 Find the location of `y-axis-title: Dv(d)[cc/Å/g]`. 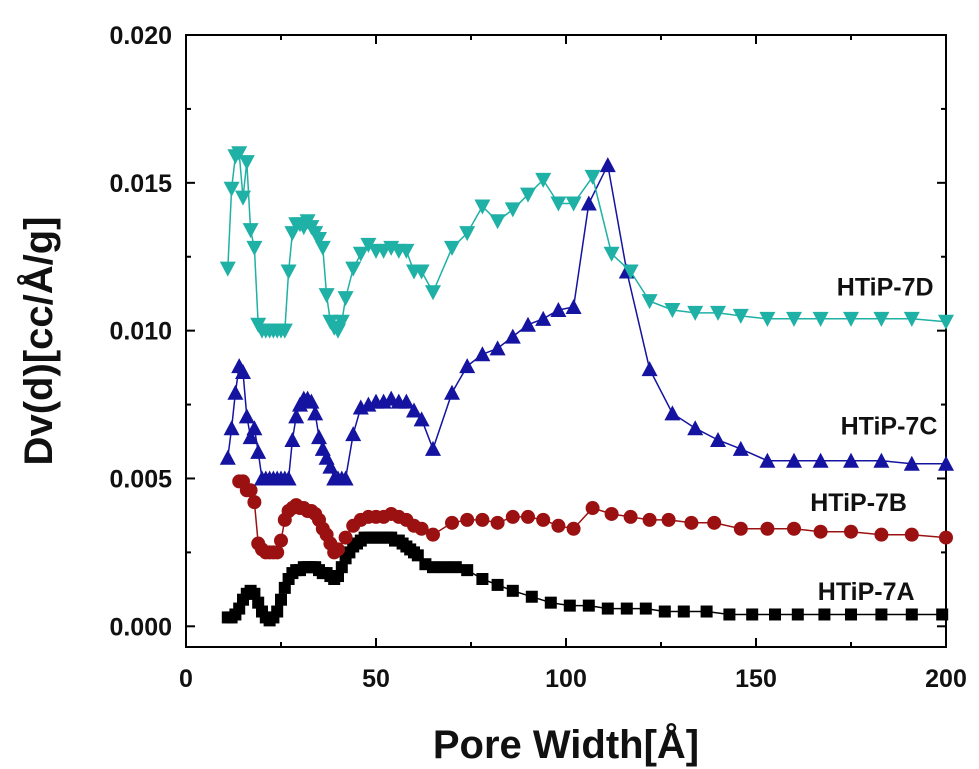

y-axis-title: Dv(d)[cc/Å/g] is located at coordinates (38, 341).